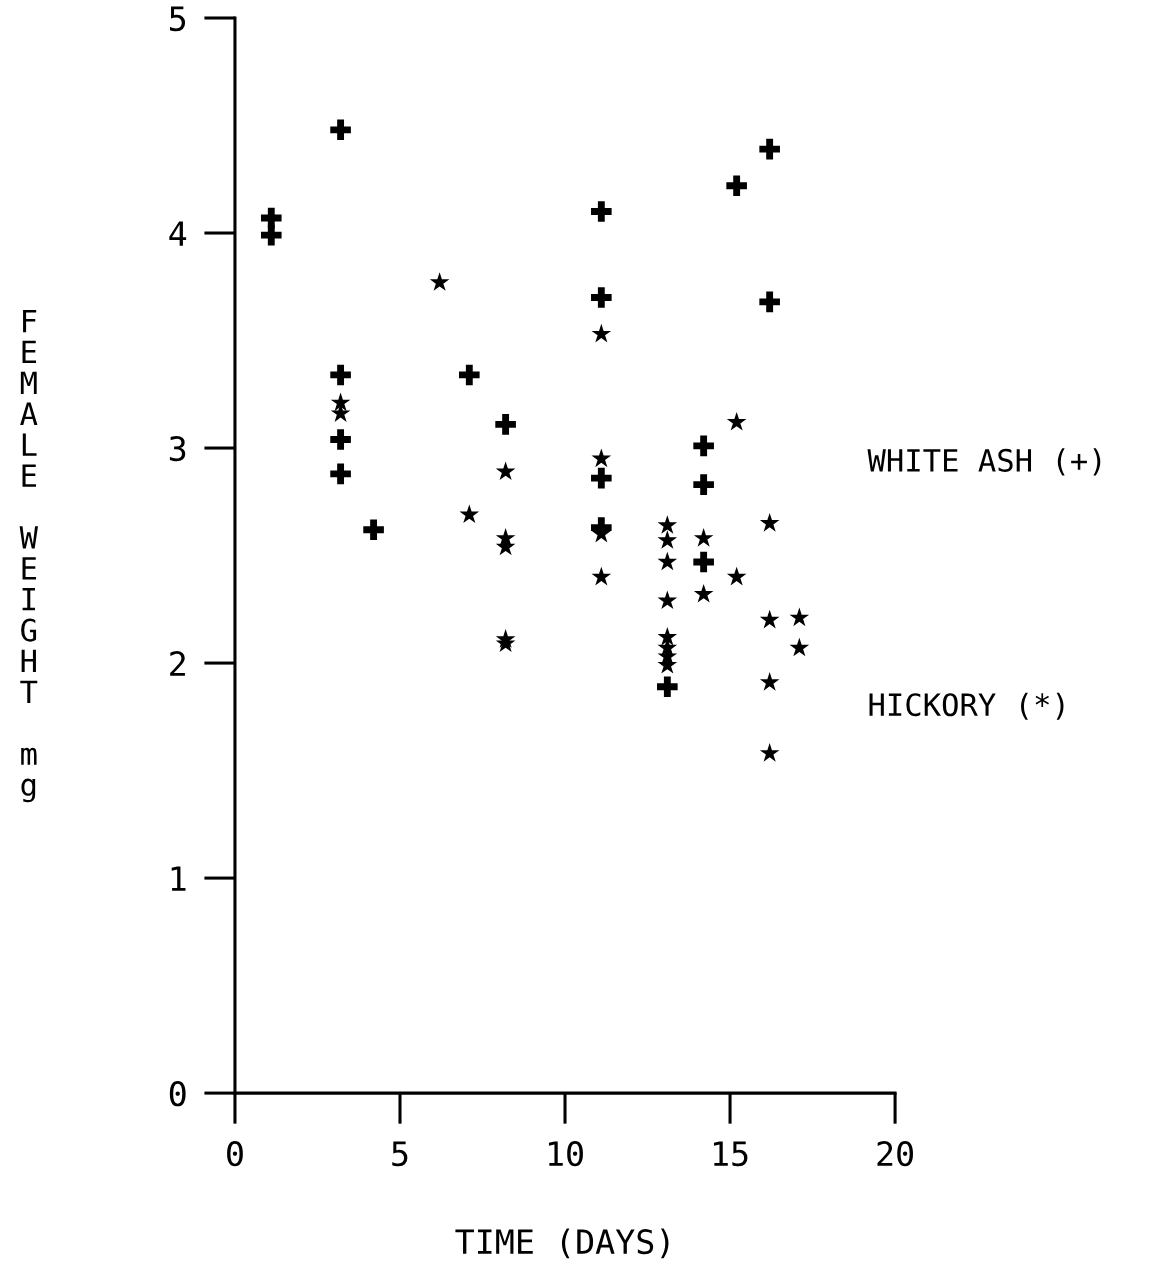 The width and height of the screenshot is (1149, 1286). Describe the element at coordinates (966, 706) in the screenshot. I see `text: HICKORY (*)` at that location.